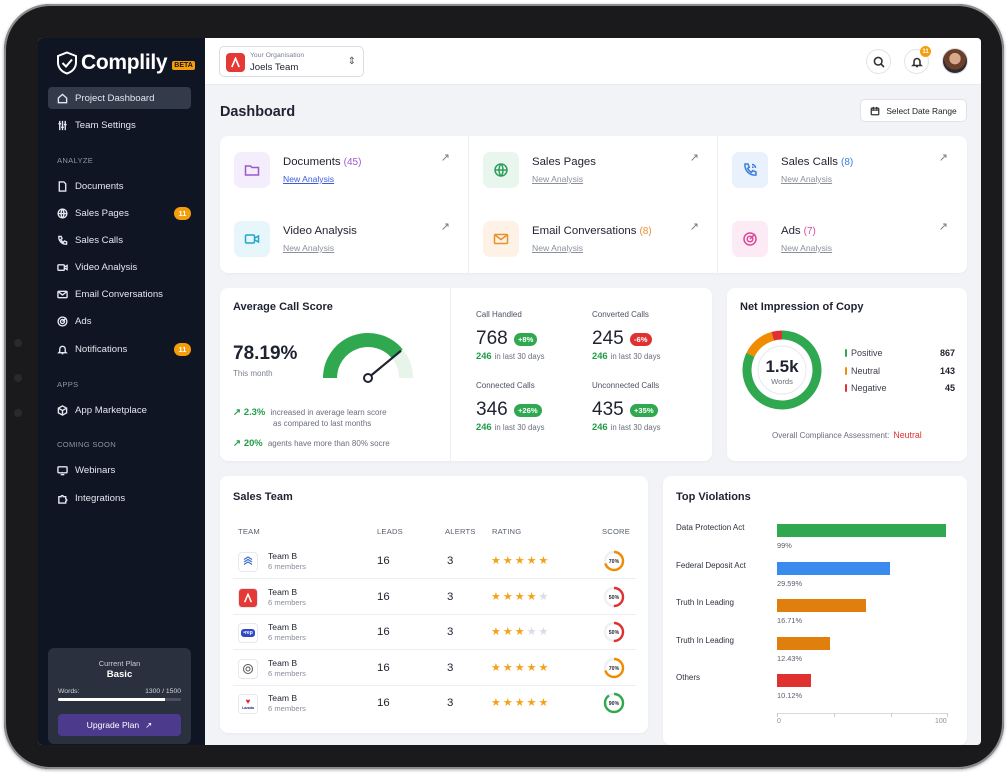 The height and width of the screenshot is (773, 1008). I want to click on sidebar-item-notifications: Notifications 11, so click(119, 349).